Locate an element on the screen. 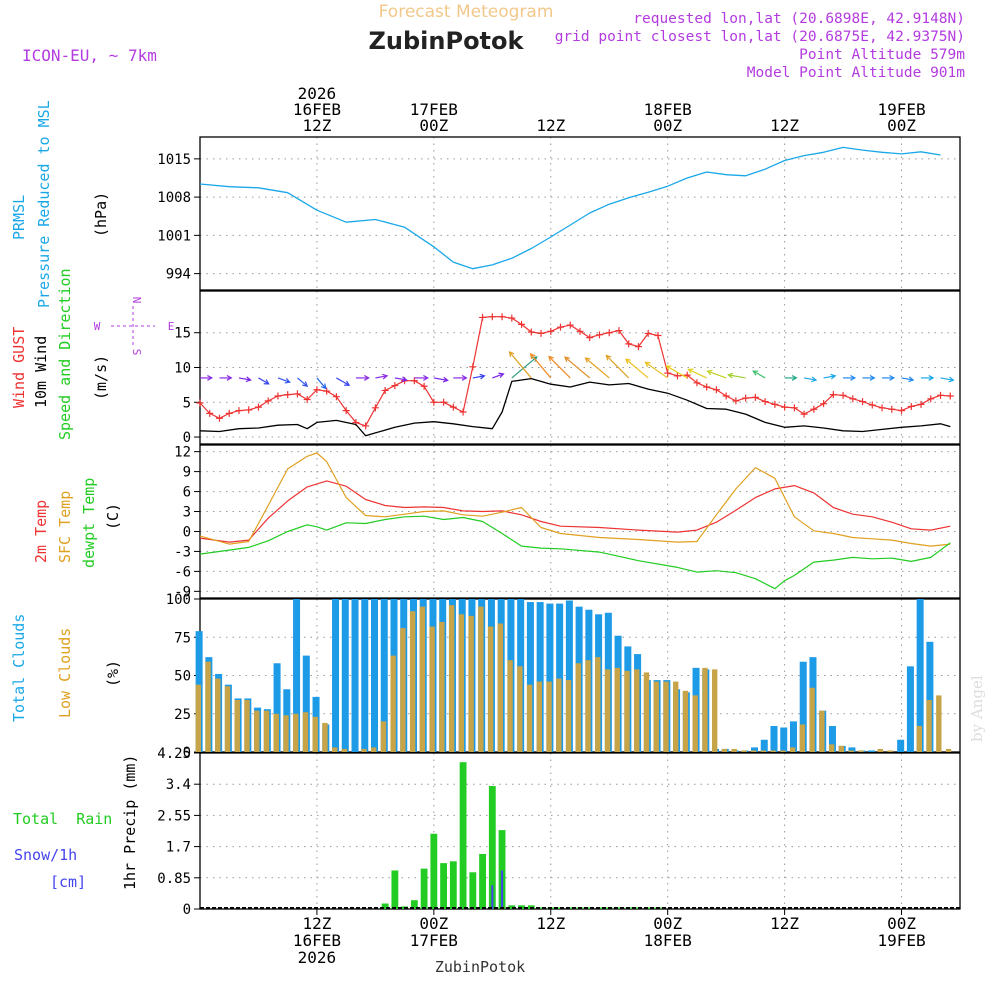 The width and height of the screenshot is (1000, 1000). y-tick-label: 994 is located at coordinates (178, 275).